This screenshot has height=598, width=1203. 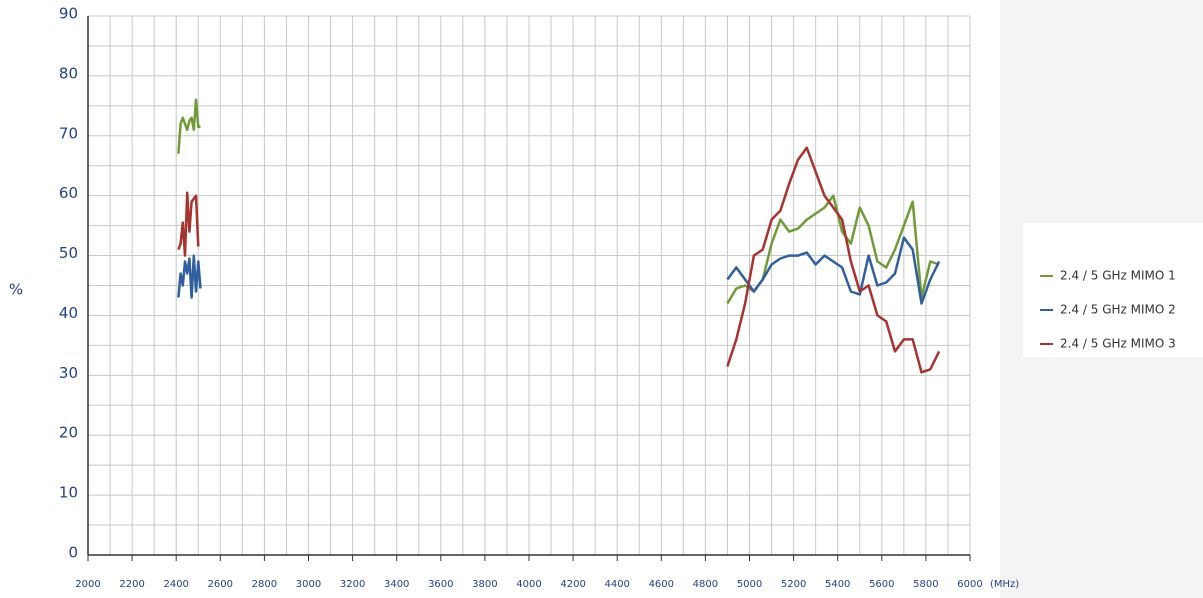 I want to click on x-tick-label: 3000, so click(x=308, y=584).